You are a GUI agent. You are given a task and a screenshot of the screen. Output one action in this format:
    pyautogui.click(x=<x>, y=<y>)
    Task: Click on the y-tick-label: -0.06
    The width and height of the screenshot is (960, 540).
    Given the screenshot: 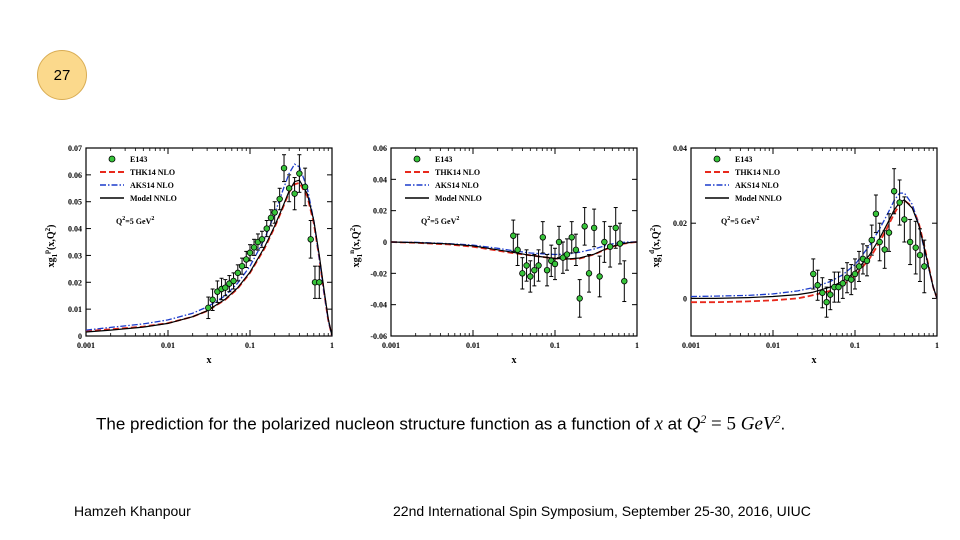 What is the action you would take?
    pyautogui.click(x=378, y=336)
    